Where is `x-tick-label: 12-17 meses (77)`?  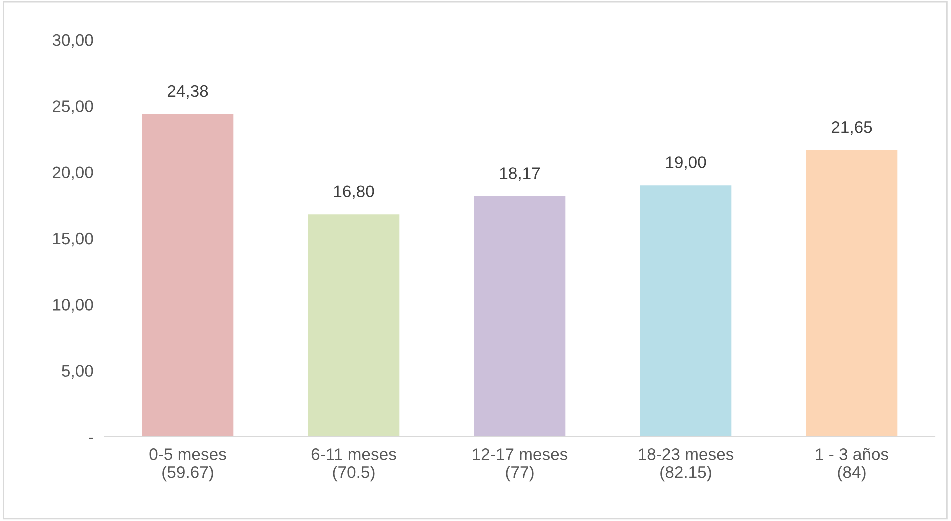
x-tick-label: 12-17 meses (77) is located at coordinates (520, 465).